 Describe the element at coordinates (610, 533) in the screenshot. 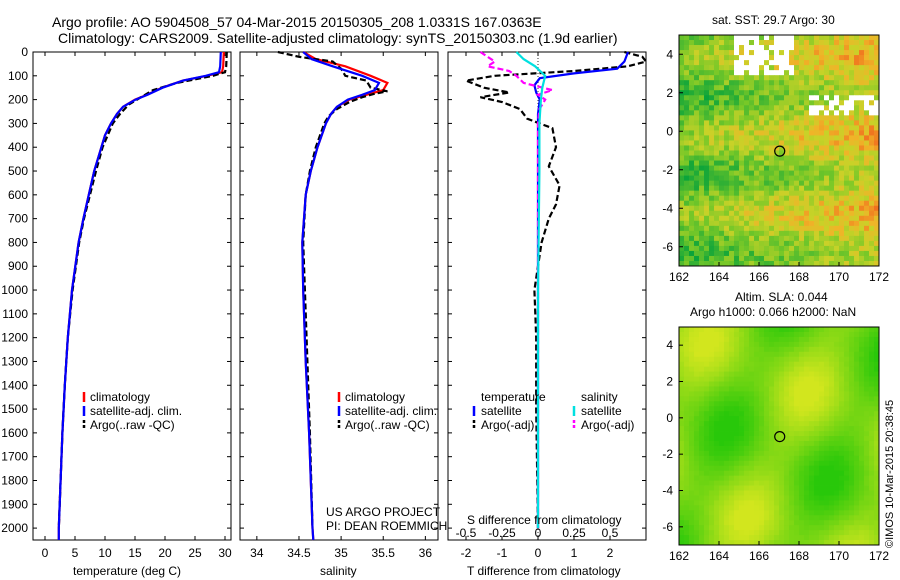

I see `x2-tick-label: 0.5` at that location.